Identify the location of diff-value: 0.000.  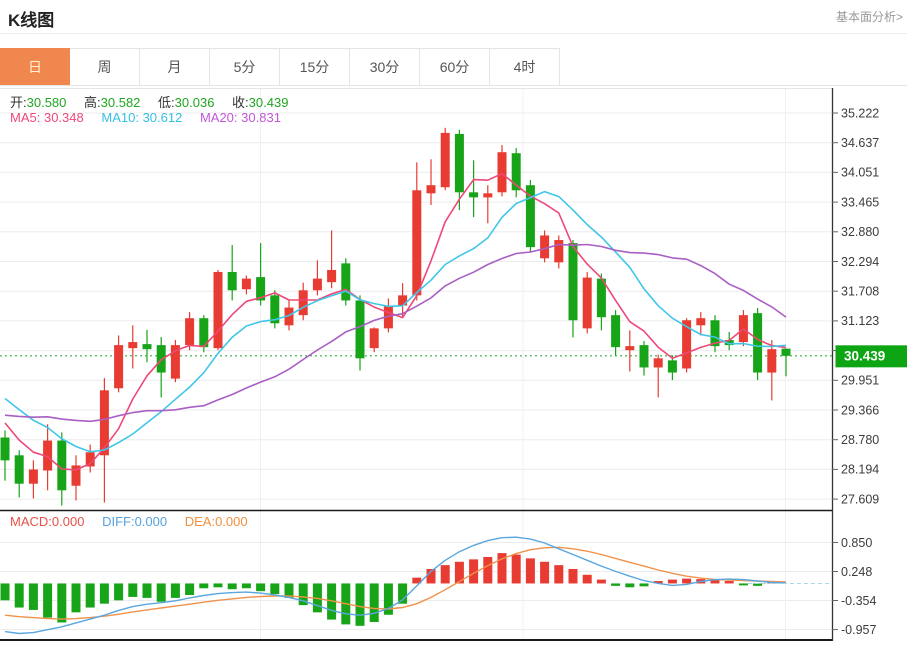
(151, 521).